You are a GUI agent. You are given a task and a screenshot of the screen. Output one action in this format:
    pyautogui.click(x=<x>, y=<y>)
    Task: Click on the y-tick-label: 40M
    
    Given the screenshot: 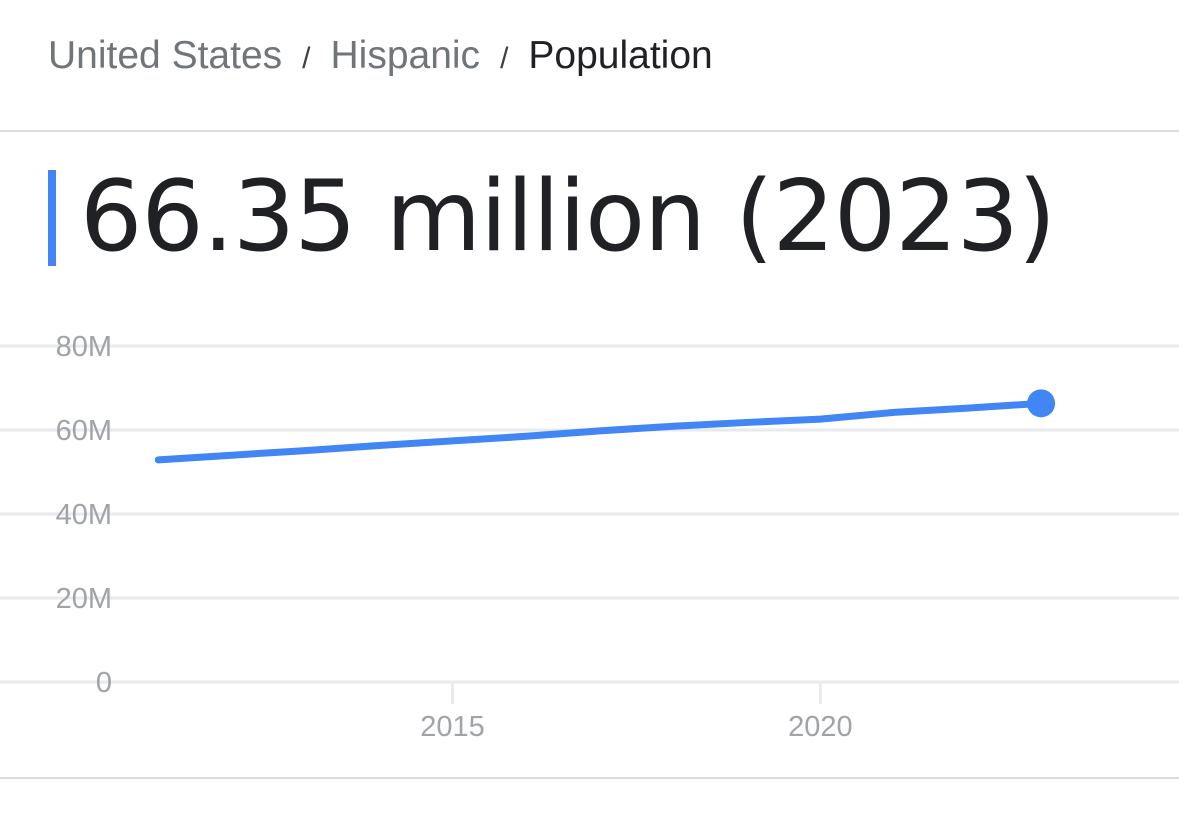 What is the action you would take?
    pyautogui.click(x=84, y=515)
    